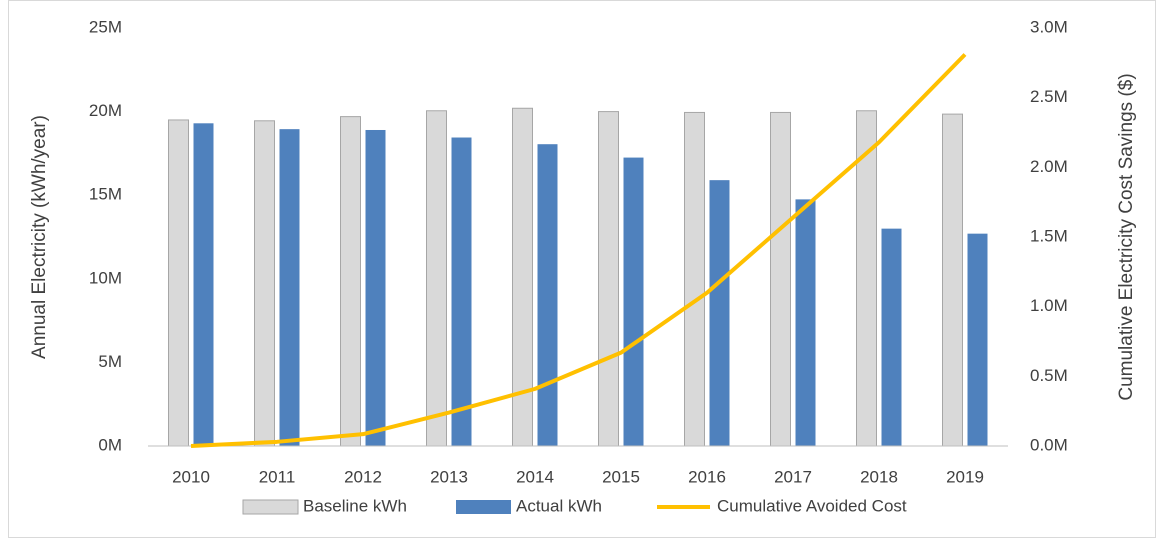 This screenshot has height=544, width=1157. Describe the element at coordinates (1049, 166) in the screenshot. I see `y2-tick-label: 2.0M` at that location.